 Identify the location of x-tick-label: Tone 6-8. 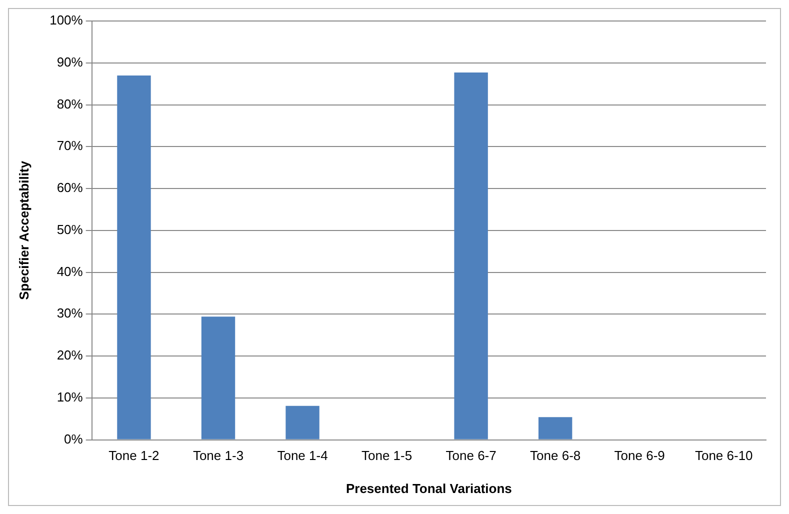
(555, 456).